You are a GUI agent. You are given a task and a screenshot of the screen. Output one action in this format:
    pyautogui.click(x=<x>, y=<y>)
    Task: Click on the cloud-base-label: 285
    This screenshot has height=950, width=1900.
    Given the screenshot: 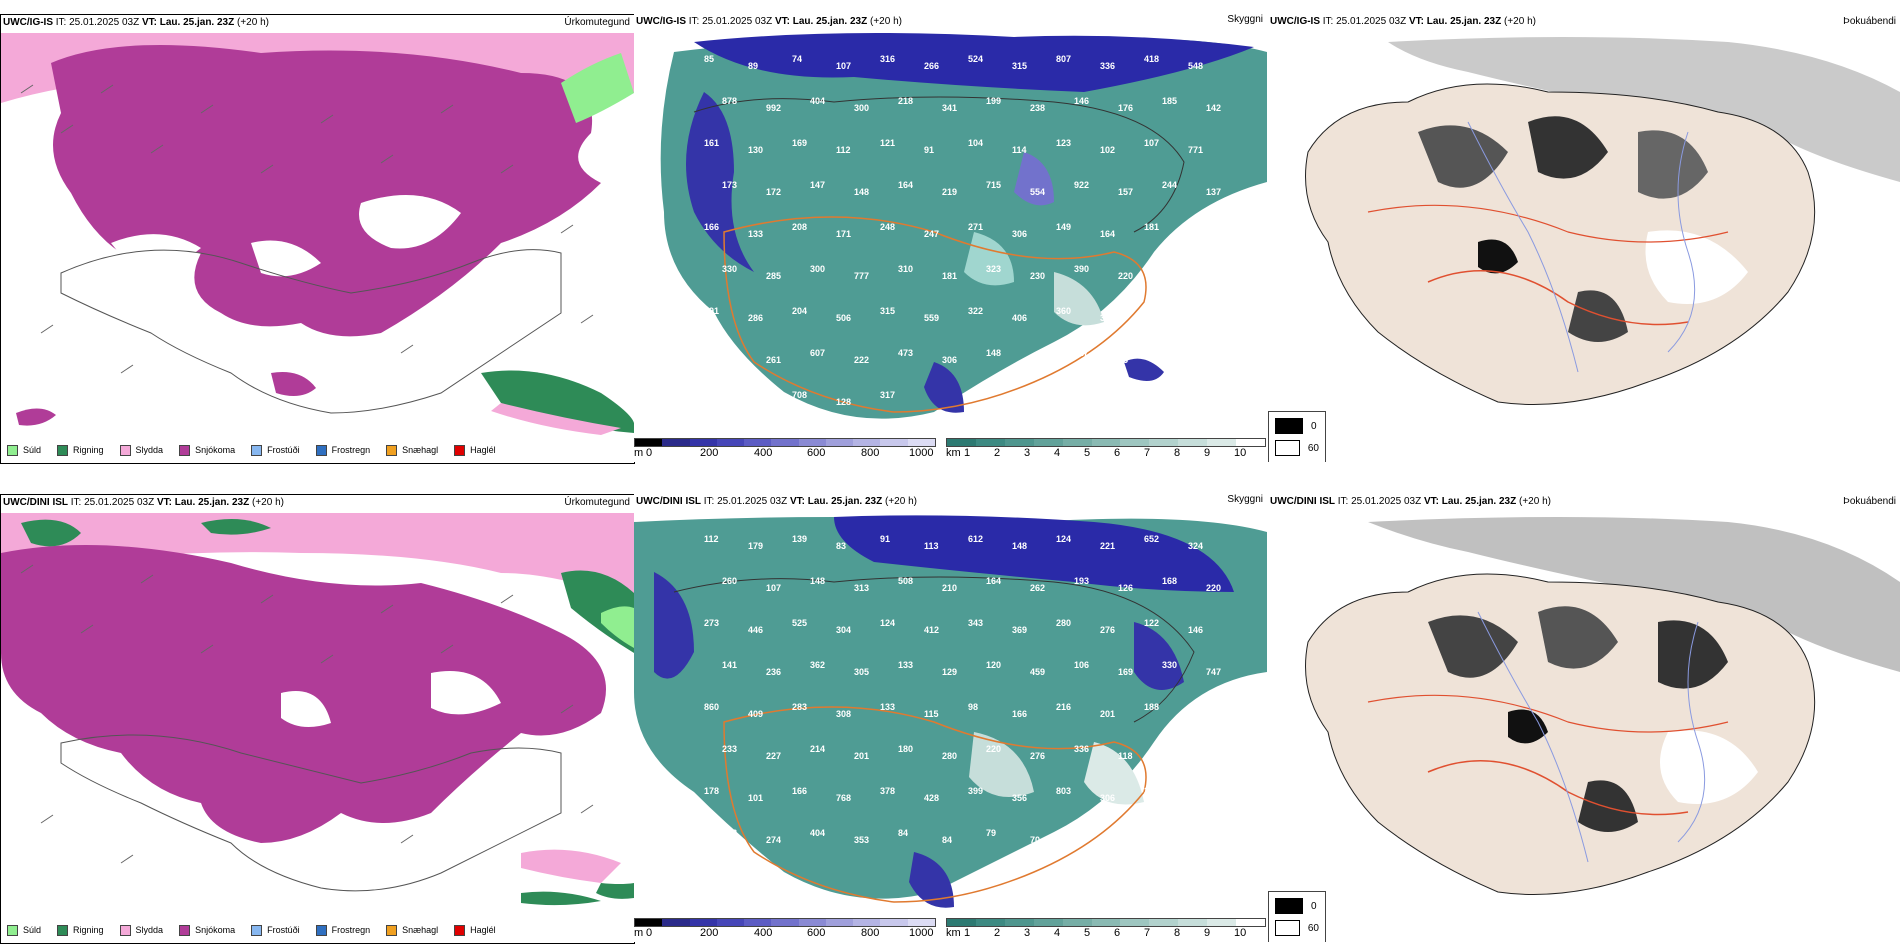 What is the action you would take?
    pyautogui.click(x=773, y=276)
    